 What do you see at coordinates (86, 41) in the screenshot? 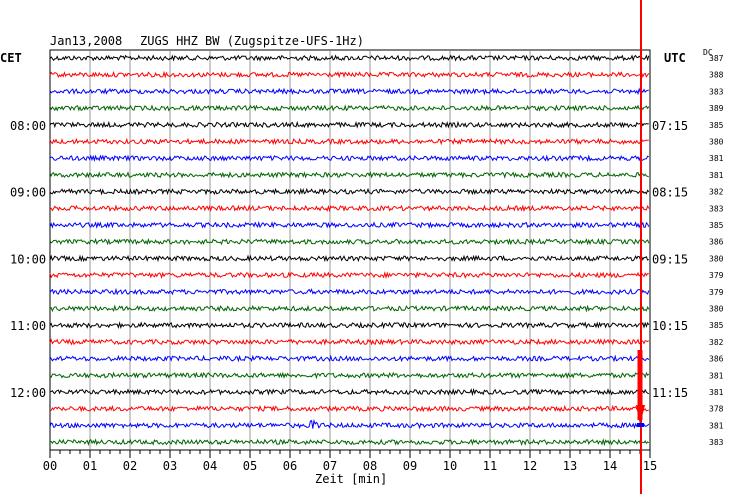
I see `date-label: Jan13,2008` at bounding box center [86, 41].